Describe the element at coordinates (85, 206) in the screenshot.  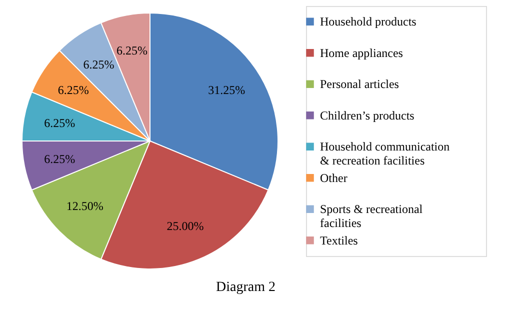
I see `data-label: 12.50%` at that location.